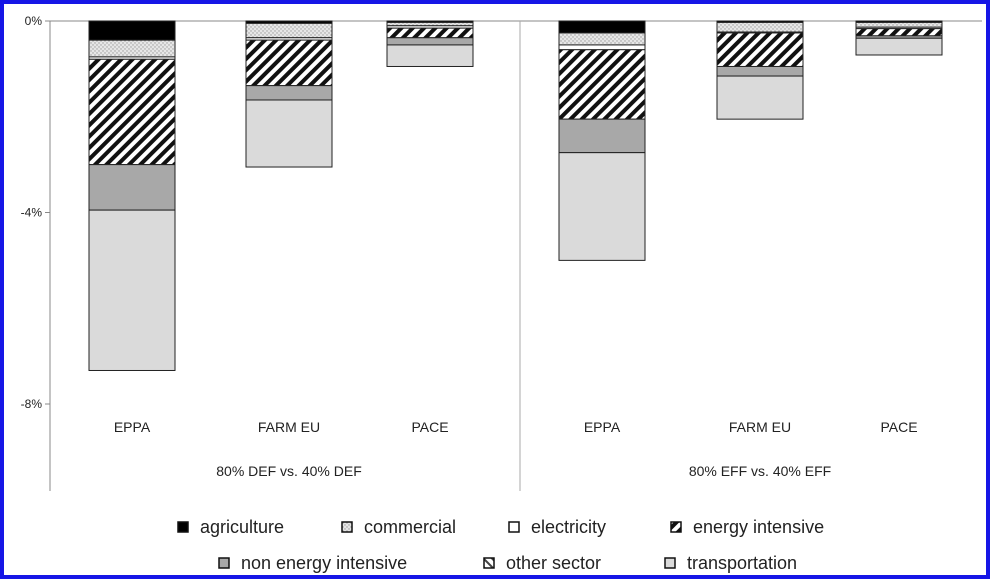 This screenshot has width=990, height=579. I want to click on legend-label: commercial, so click(410, 527).